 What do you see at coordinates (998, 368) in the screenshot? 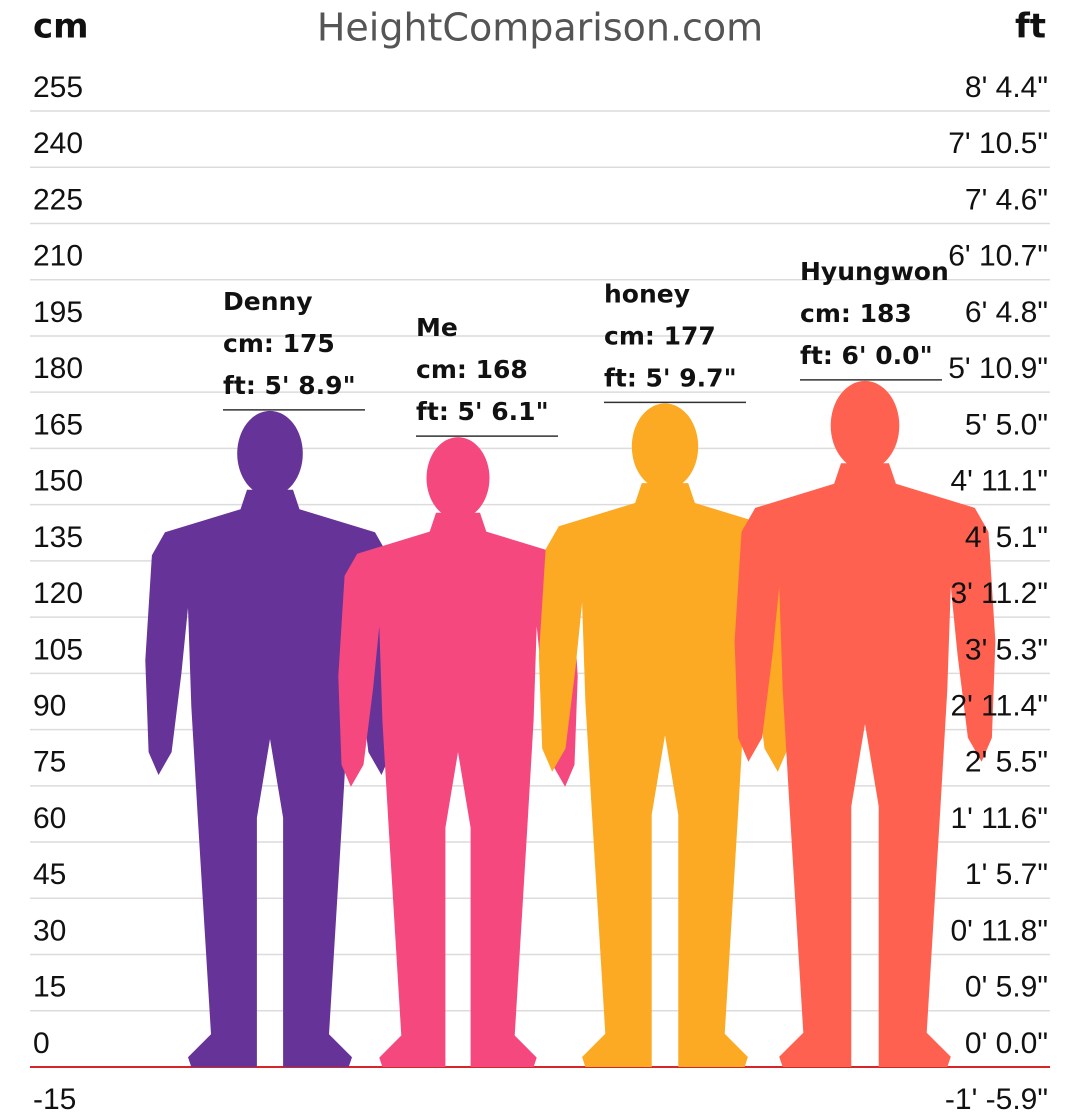
I see `y2-tick-label: 5' 10.9"` at bounding box center [998, 368].